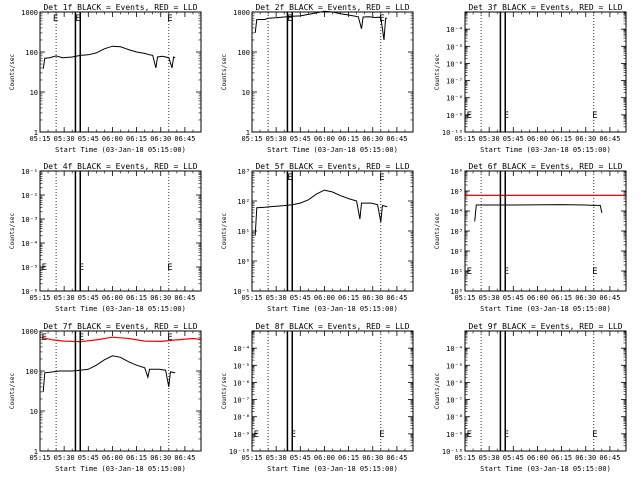 Image resolution: width=640 pixels, height=480 pixels. What do you see at coordinates (545, 7) in the screenshot?
I see `panel-title: Det 3f BLACK = Events, RED = LLD` at bounding box center [545, 7].